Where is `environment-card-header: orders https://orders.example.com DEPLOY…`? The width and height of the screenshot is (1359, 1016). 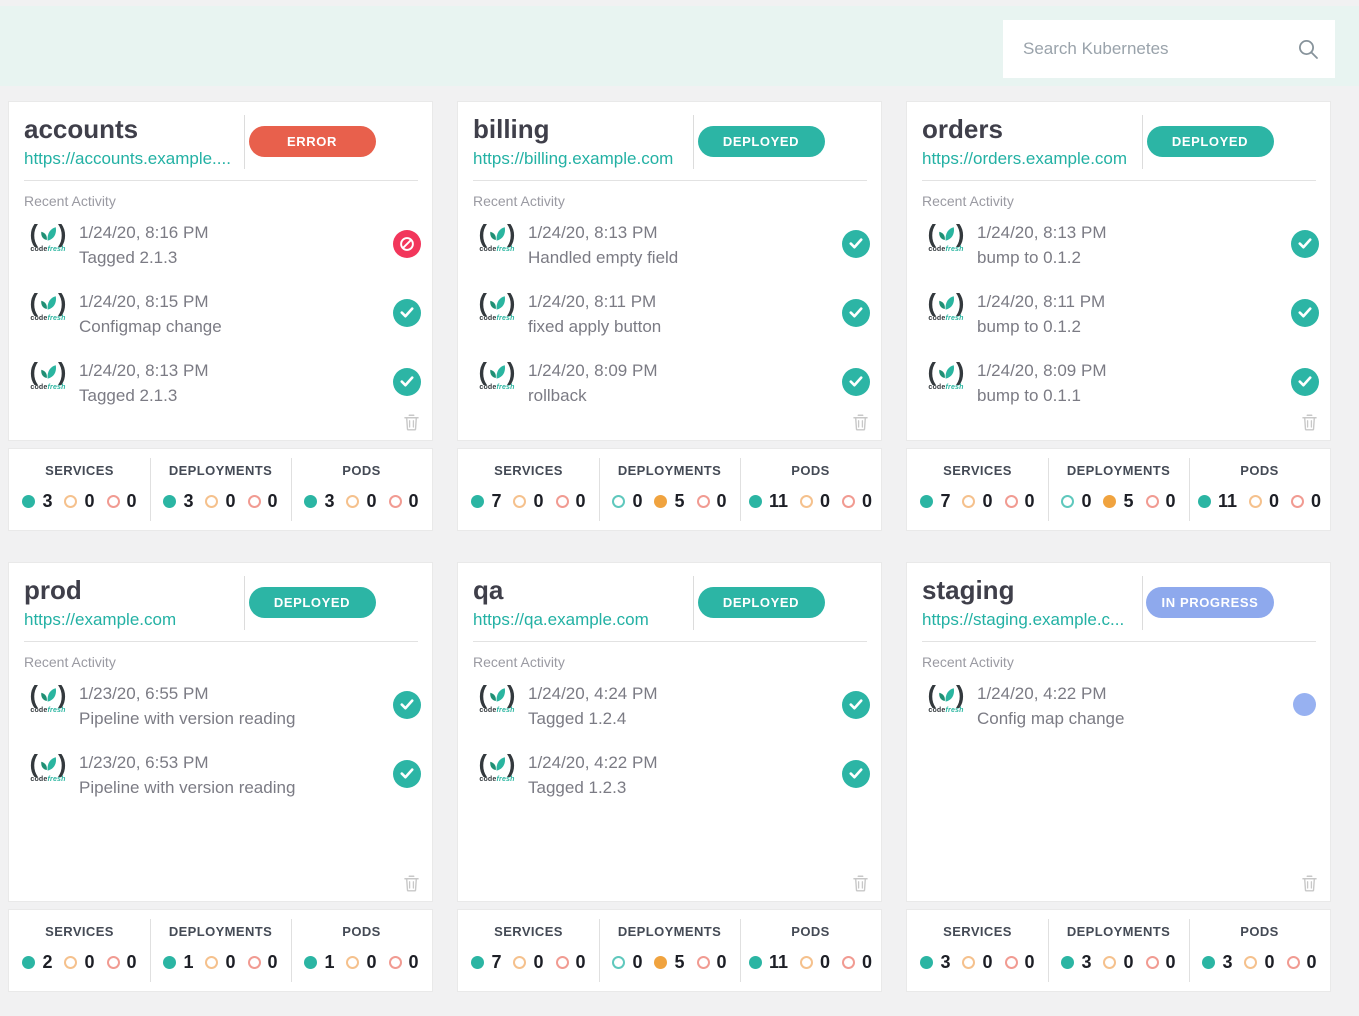 environment-card-header: orders https://orders.example.com DEPLOY… is located at coordinates (1118, 141).